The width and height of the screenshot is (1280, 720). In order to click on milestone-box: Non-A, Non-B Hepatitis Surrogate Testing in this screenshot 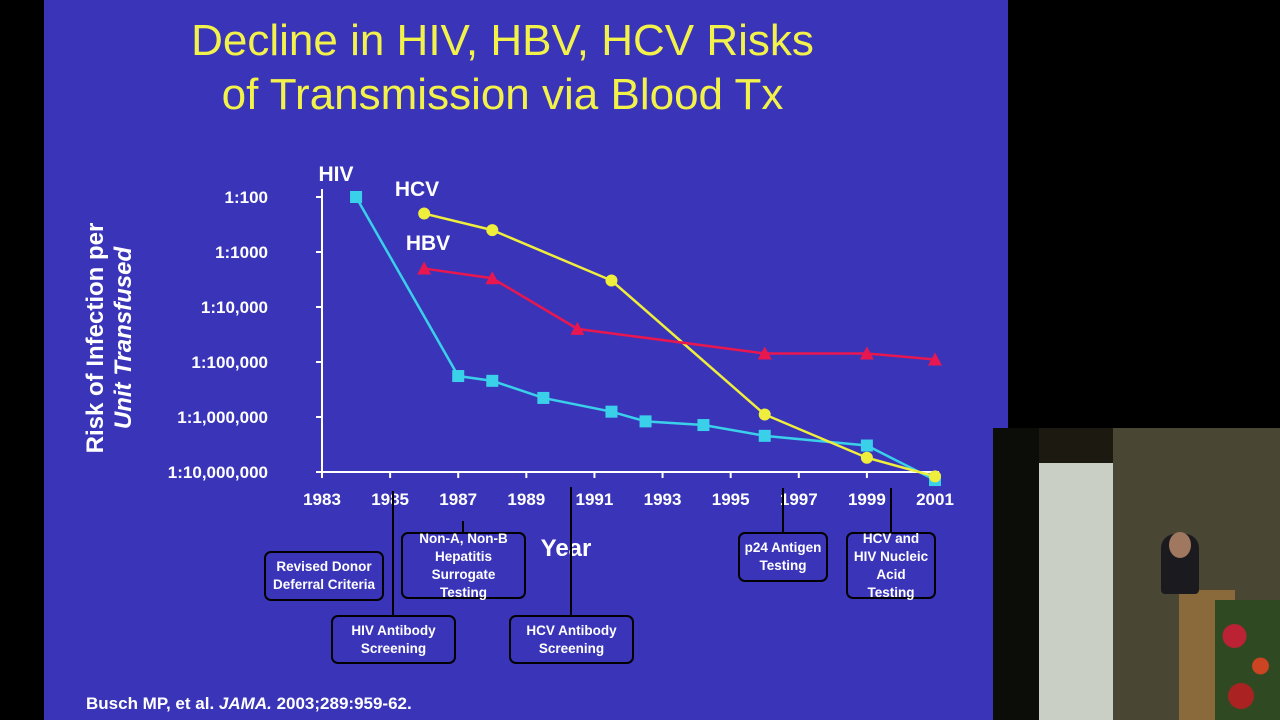, I will do `click(463, 565)`.